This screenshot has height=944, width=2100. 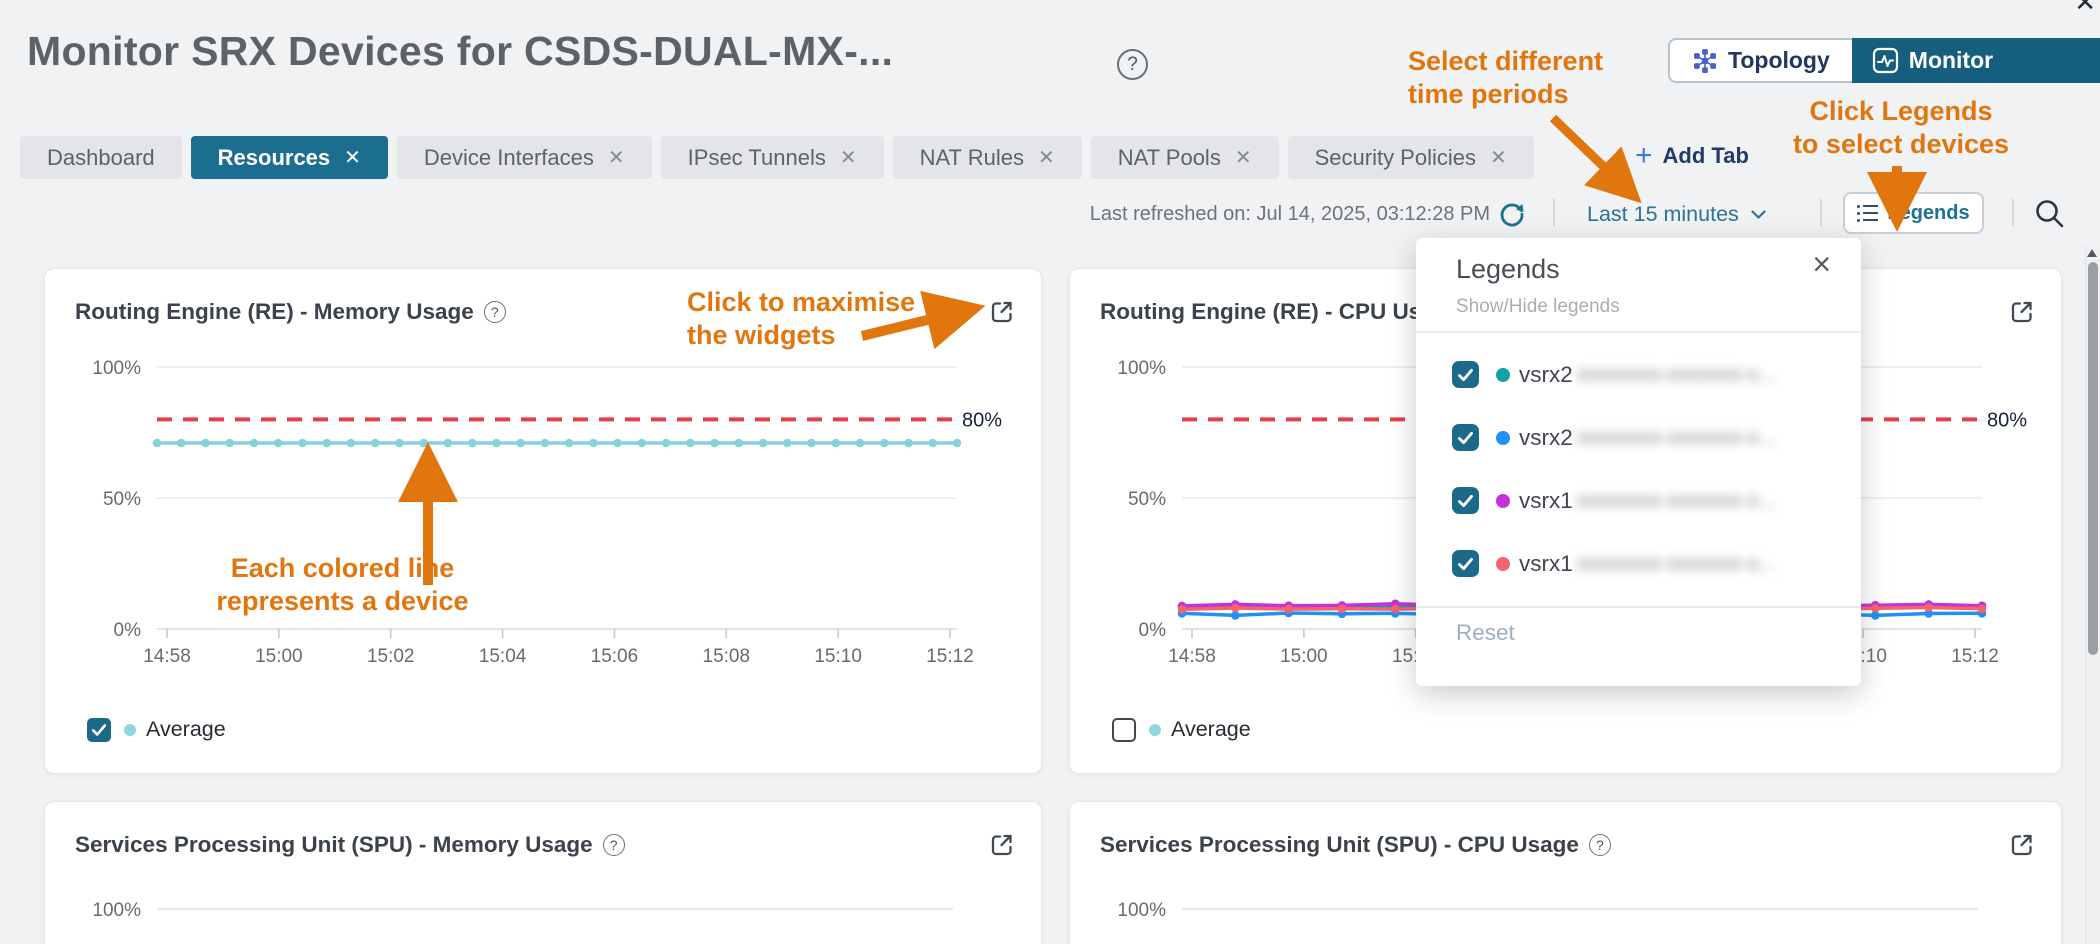 I want to click on plus-icon: +, so click(x=1644, y=155).